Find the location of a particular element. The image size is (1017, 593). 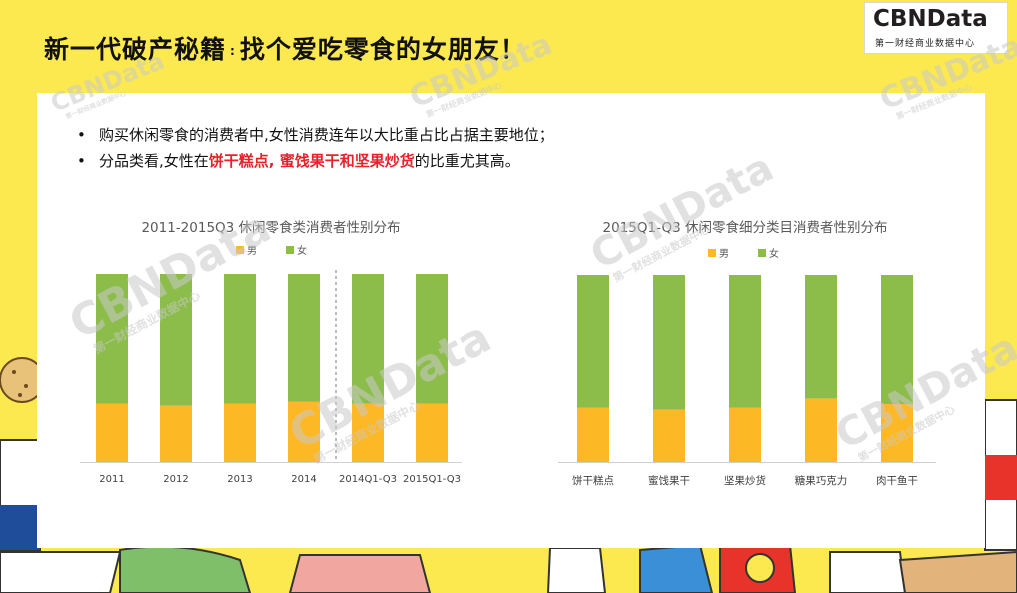

chart-2-bar-1-female is located at coordinates (593, 341).